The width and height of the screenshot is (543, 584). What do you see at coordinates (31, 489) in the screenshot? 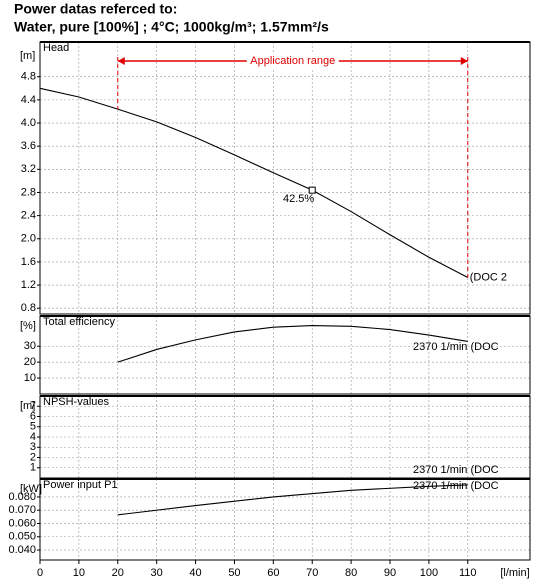
I see `y-unit-label: [kW]` at bounding box center [31, 489].